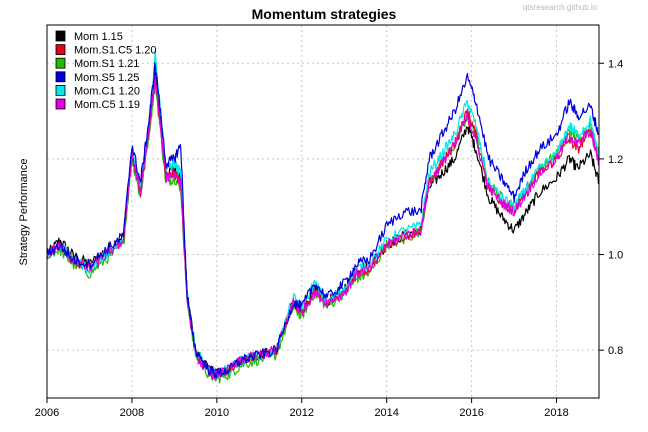 Image resolution: width=648 pixels, height=432 pixels. Describe the element at coordinates (615, 351) in the screenshot. I see `y-tick-label: 0.8` at that location.